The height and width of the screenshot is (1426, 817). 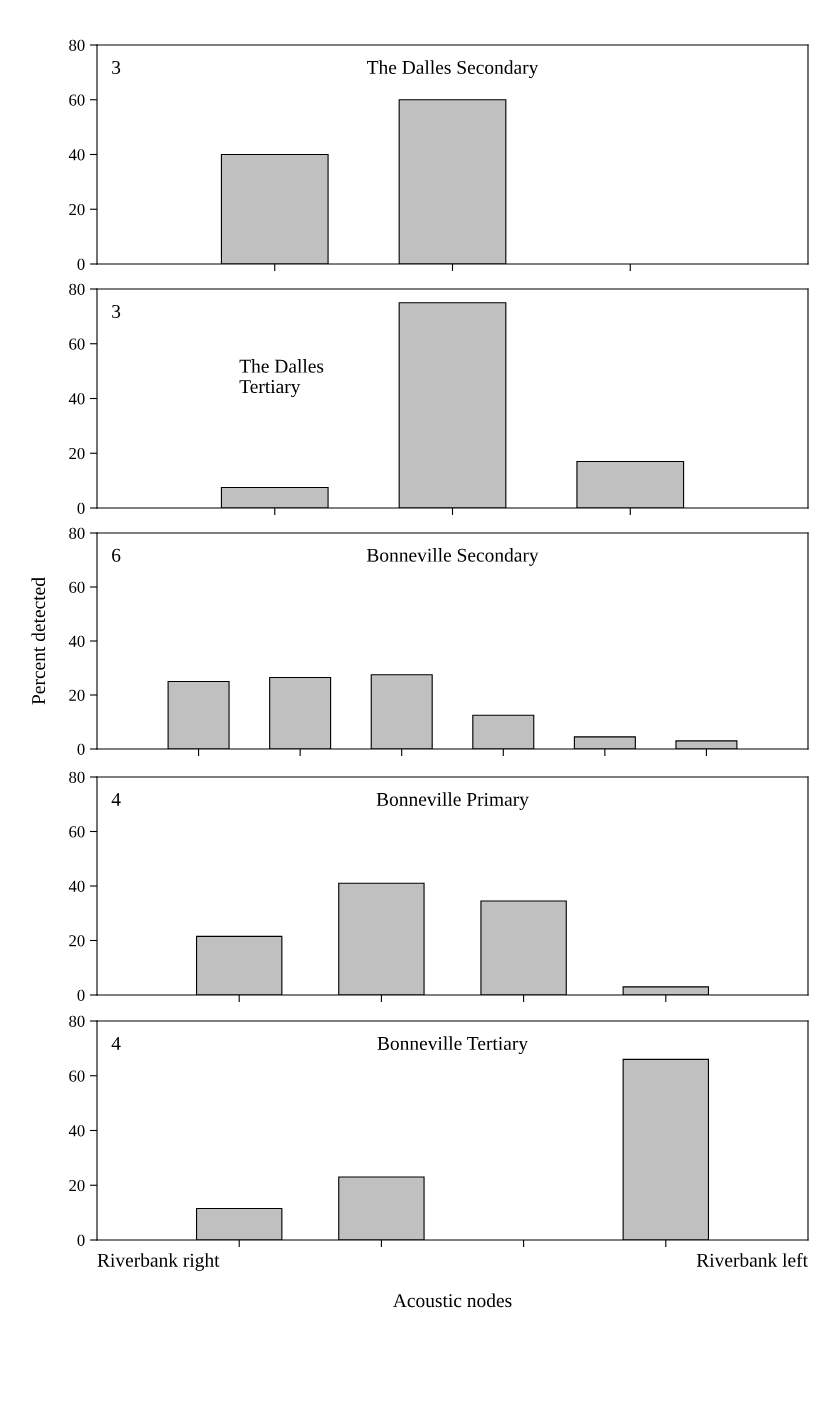 What do you see at coordinates (752, 1259) in the screenshot?
I see `text: Riverbank left` at bounding box center [752, 1259].